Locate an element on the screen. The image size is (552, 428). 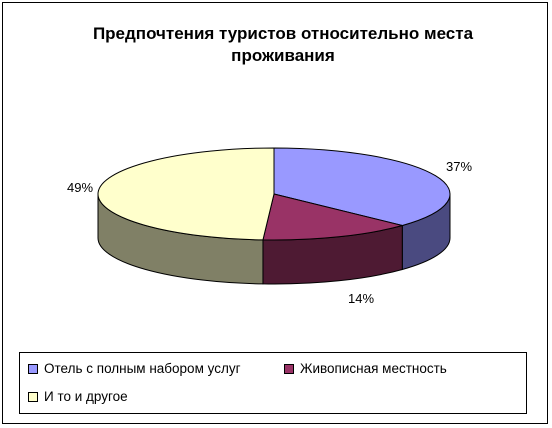
legend-swatch-scenery is located at coordinates (289, 368).